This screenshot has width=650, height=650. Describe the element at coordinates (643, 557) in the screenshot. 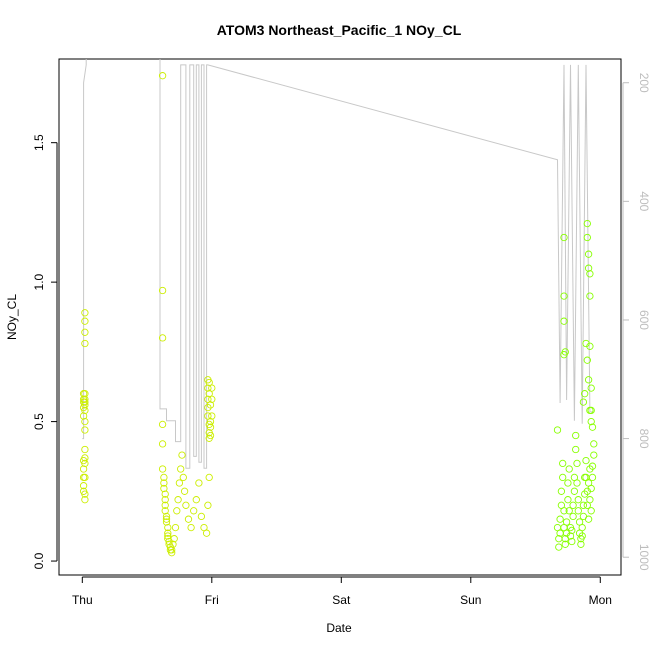

I see `right-tick-label: 1000` at that location.